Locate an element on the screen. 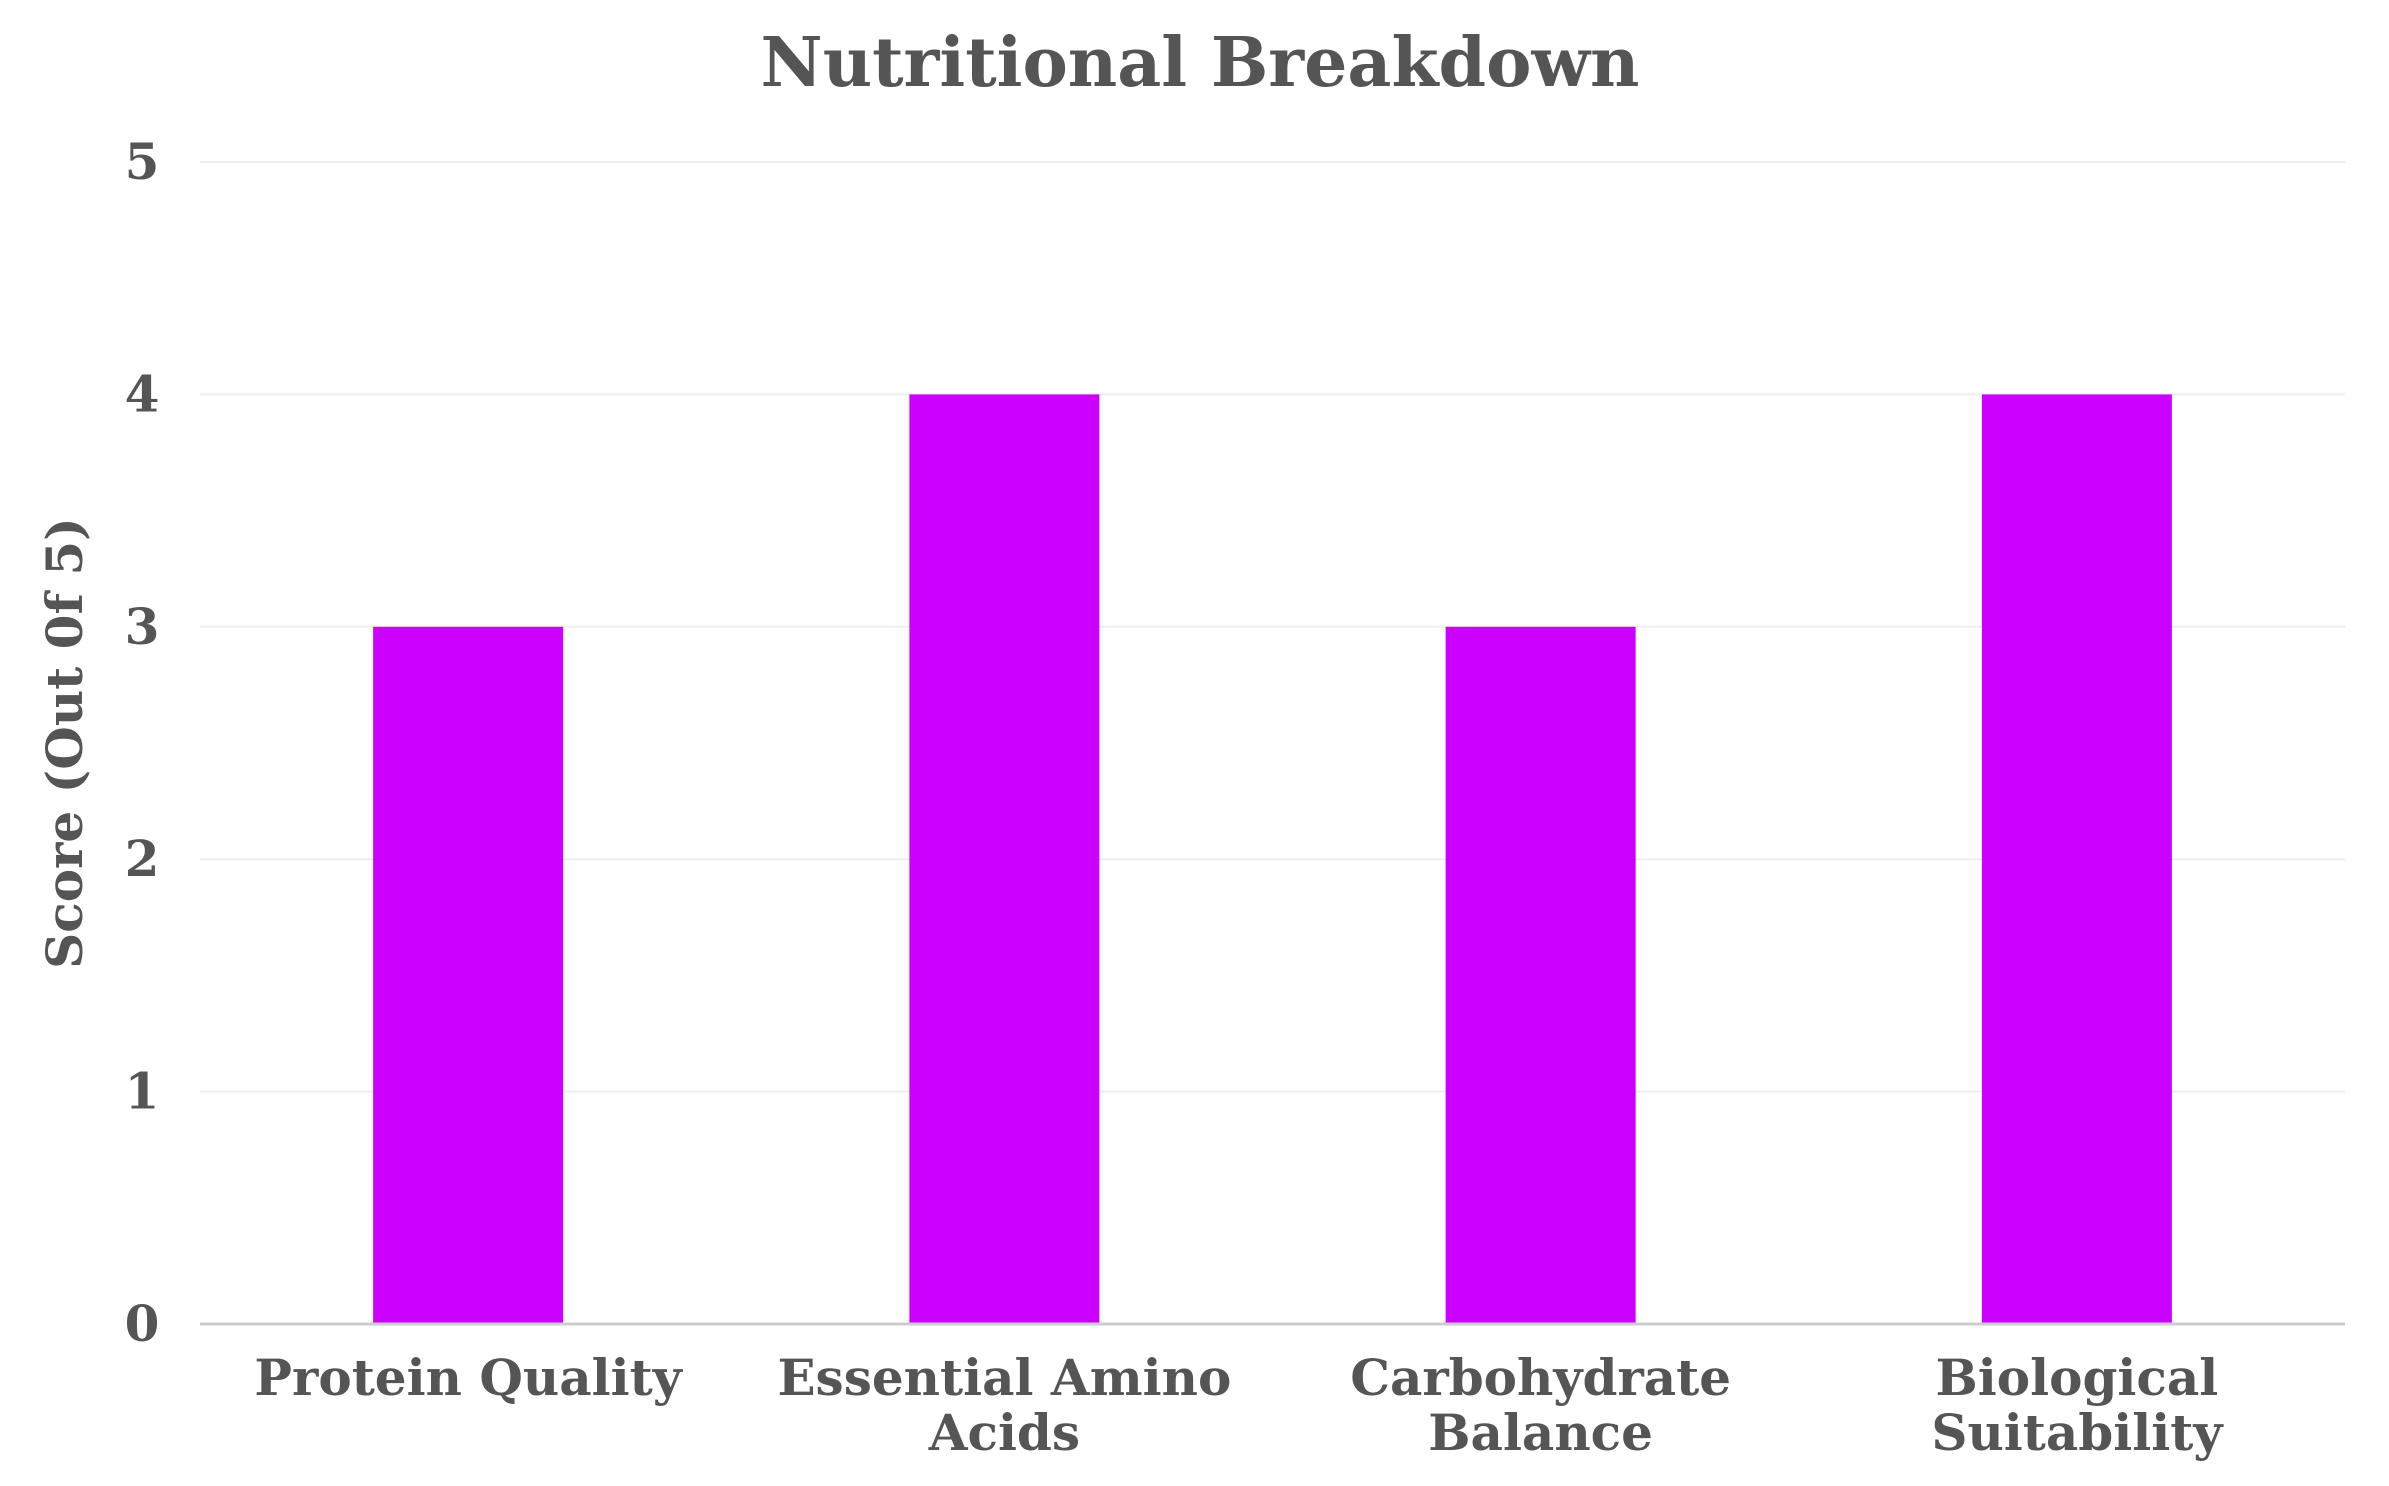  x-tick-label-line: Protein Quality is located at coordinates (468, 1377).